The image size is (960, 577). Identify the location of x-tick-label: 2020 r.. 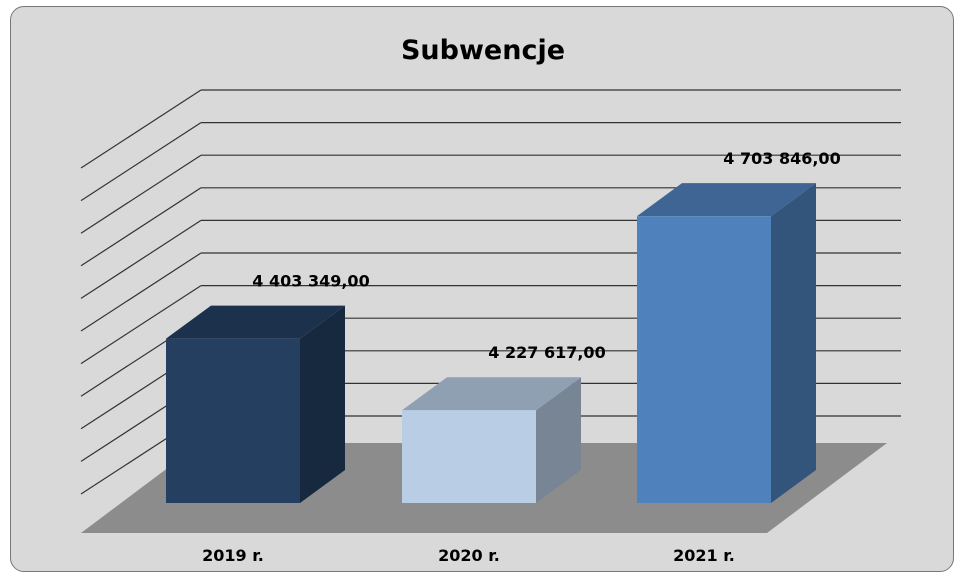
(469, 555).